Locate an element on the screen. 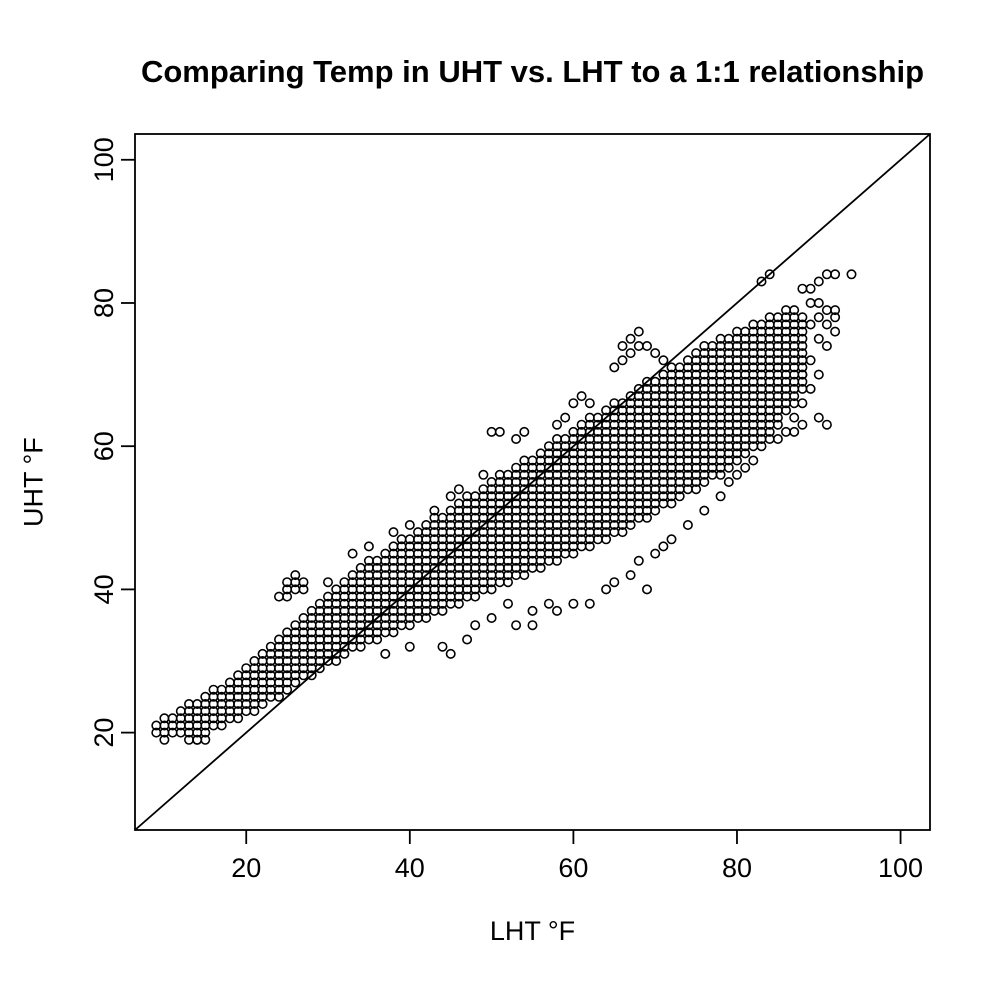  y-tick-label: 40 is located at coordinates (104, 589).